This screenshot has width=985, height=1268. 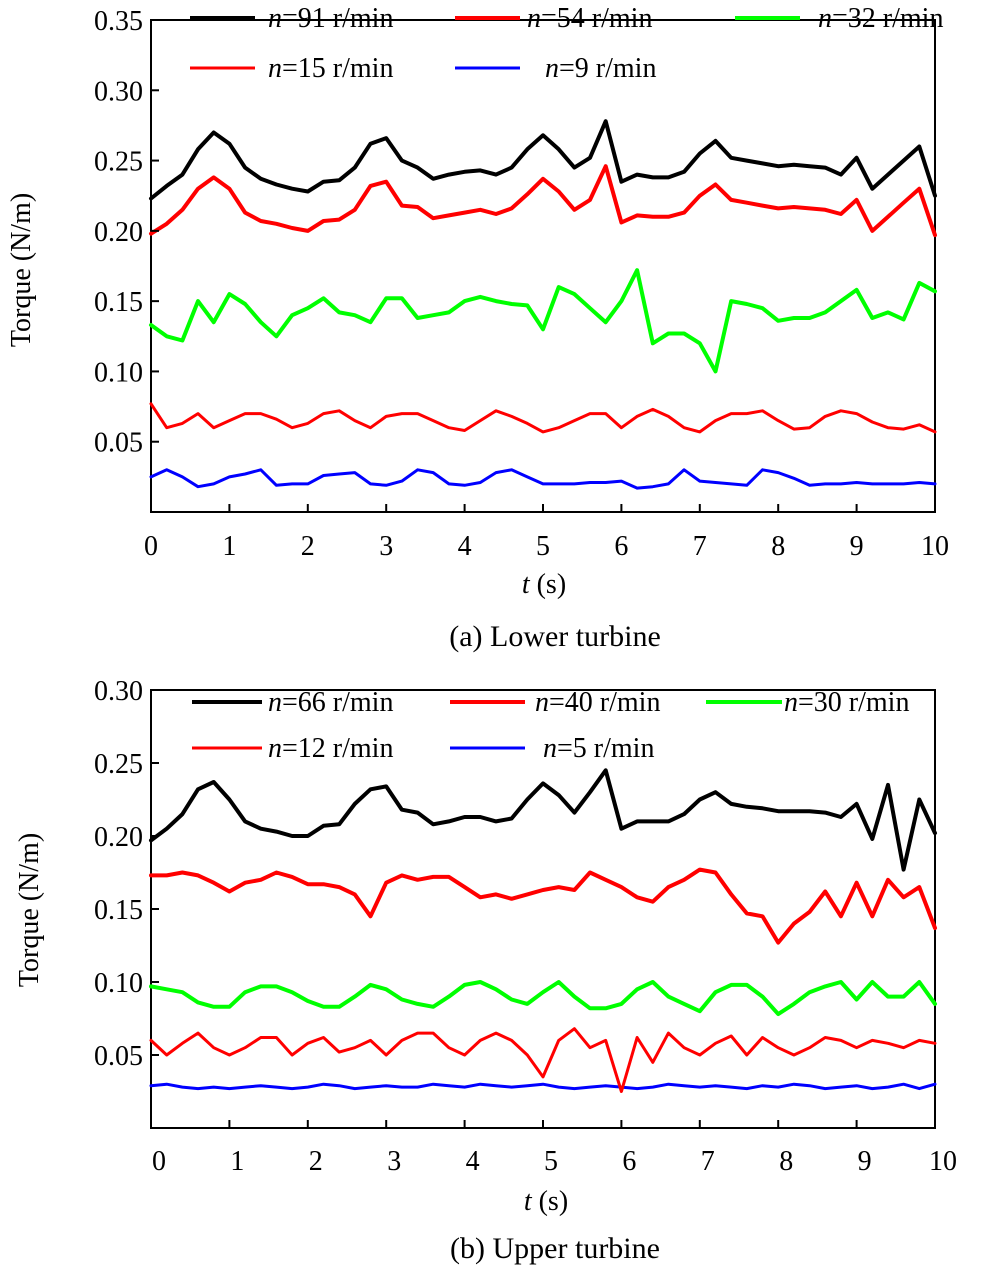 What do you see at coordinates (589, 18) in the screenshot?
I see `legend-label: n=54 r/min` at bounding box center [589, 18].